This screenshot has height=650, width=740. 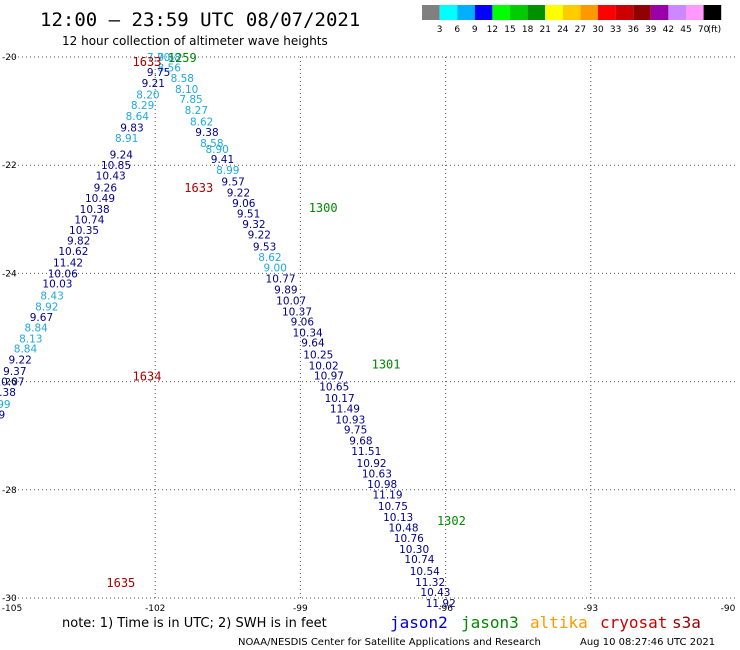 What do you see at coordinates (275, 268) in the screenshot?
I see `swh-value: 9.00` at bounding box center [275, 268].